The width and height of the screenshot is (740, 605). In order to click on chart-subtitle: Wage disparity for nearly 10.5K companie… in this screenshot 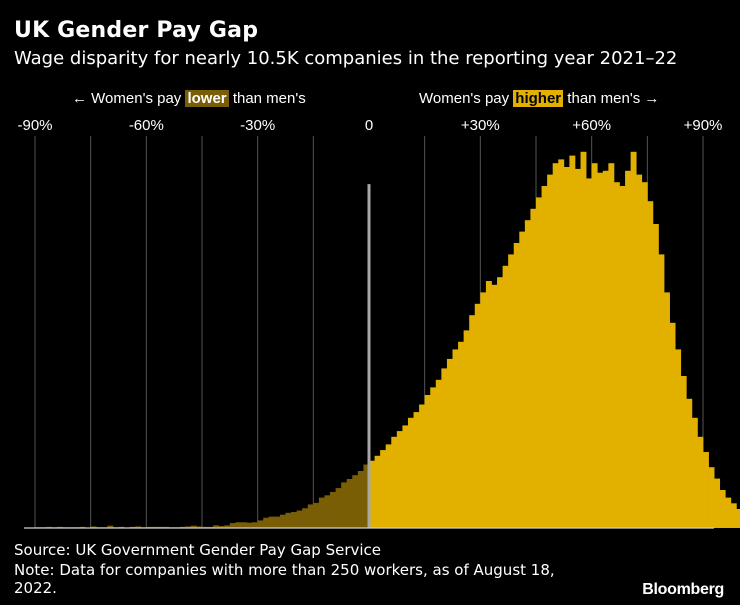, I will do `click(346, 58)`.